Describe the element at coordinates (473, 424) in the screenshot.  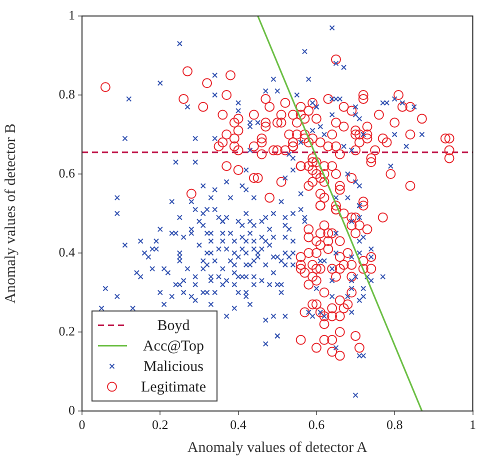
I see `x-tick-label: 1` at that location.